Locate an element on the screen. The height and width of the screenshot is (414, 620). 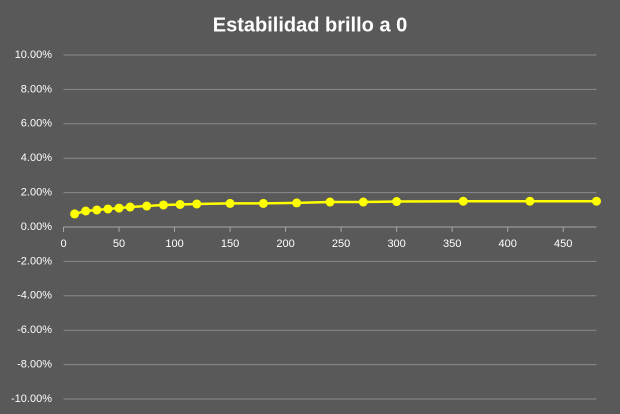
chart-title: Estabilidad brillo a 0 is located at coordinates (310, 25).